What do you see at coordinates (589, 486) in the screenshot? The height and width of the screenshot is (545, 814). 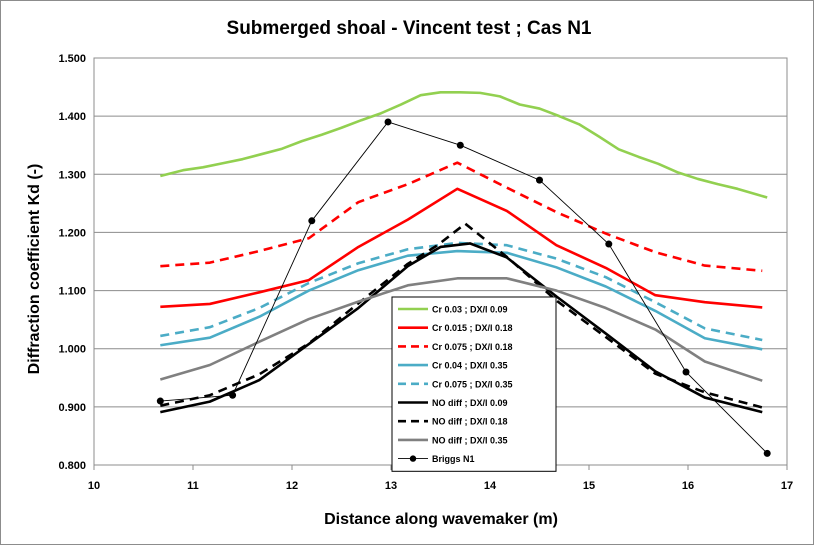 I see `x-tick-label: 15` at bounding box center [589, 486].